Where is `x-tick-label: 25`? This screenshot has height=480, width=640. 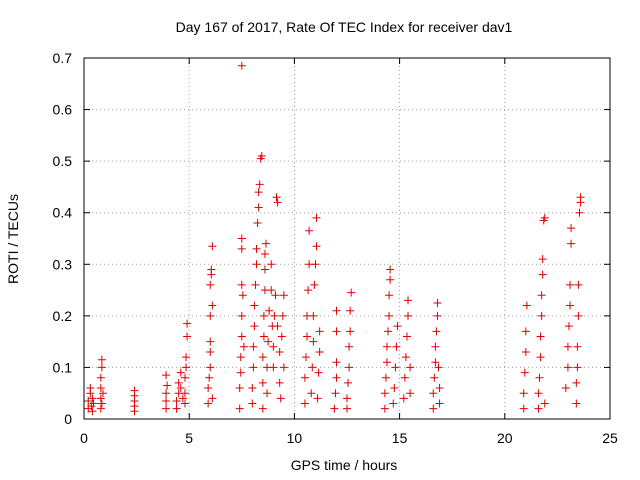 x-tick-label: 25 is located at coordinates (610, 438).